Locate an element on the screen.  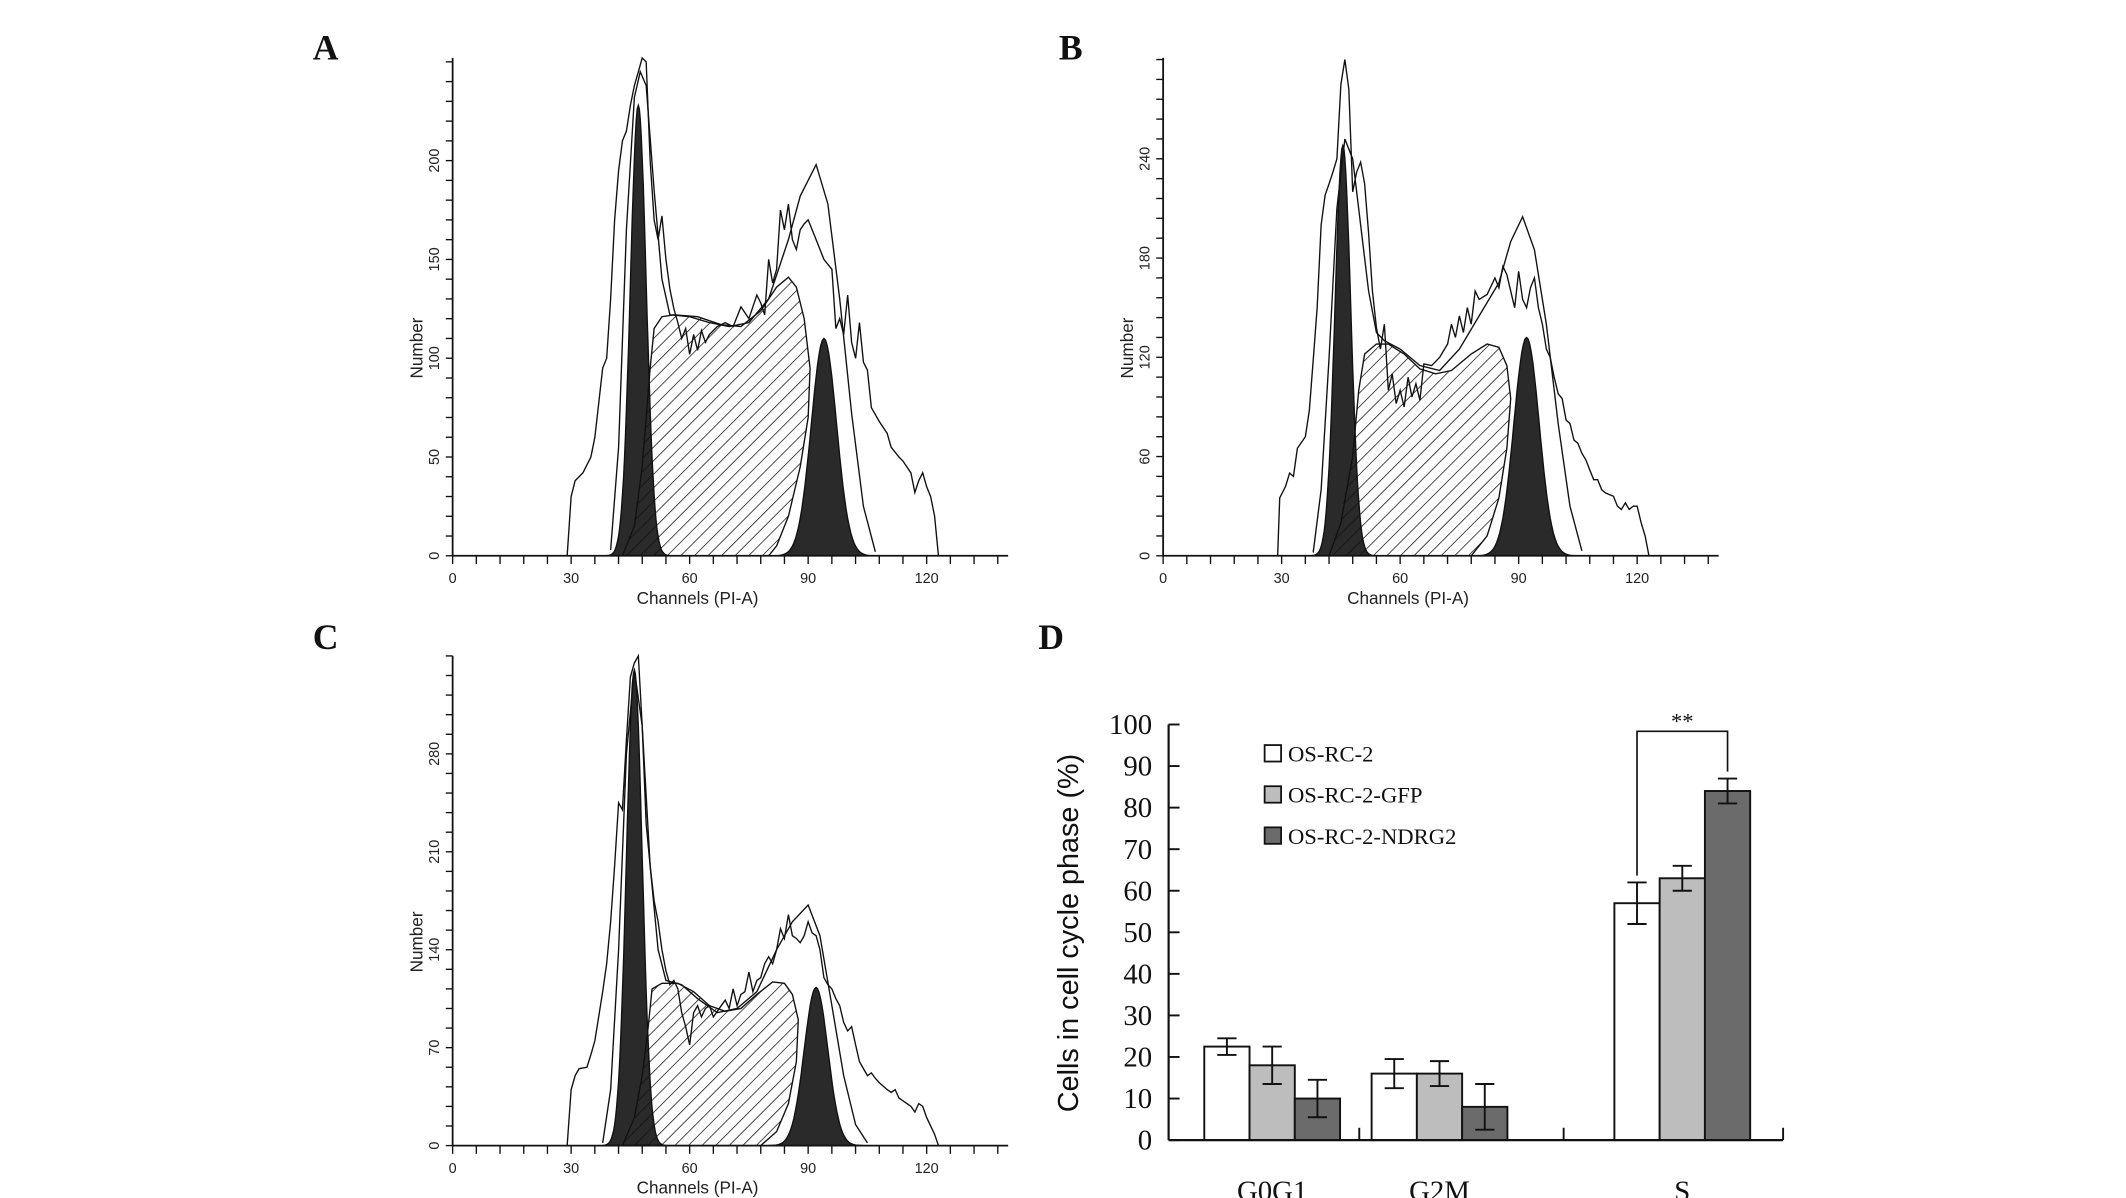
y-tick-label: 240 is located at coordinates (1145, 159).